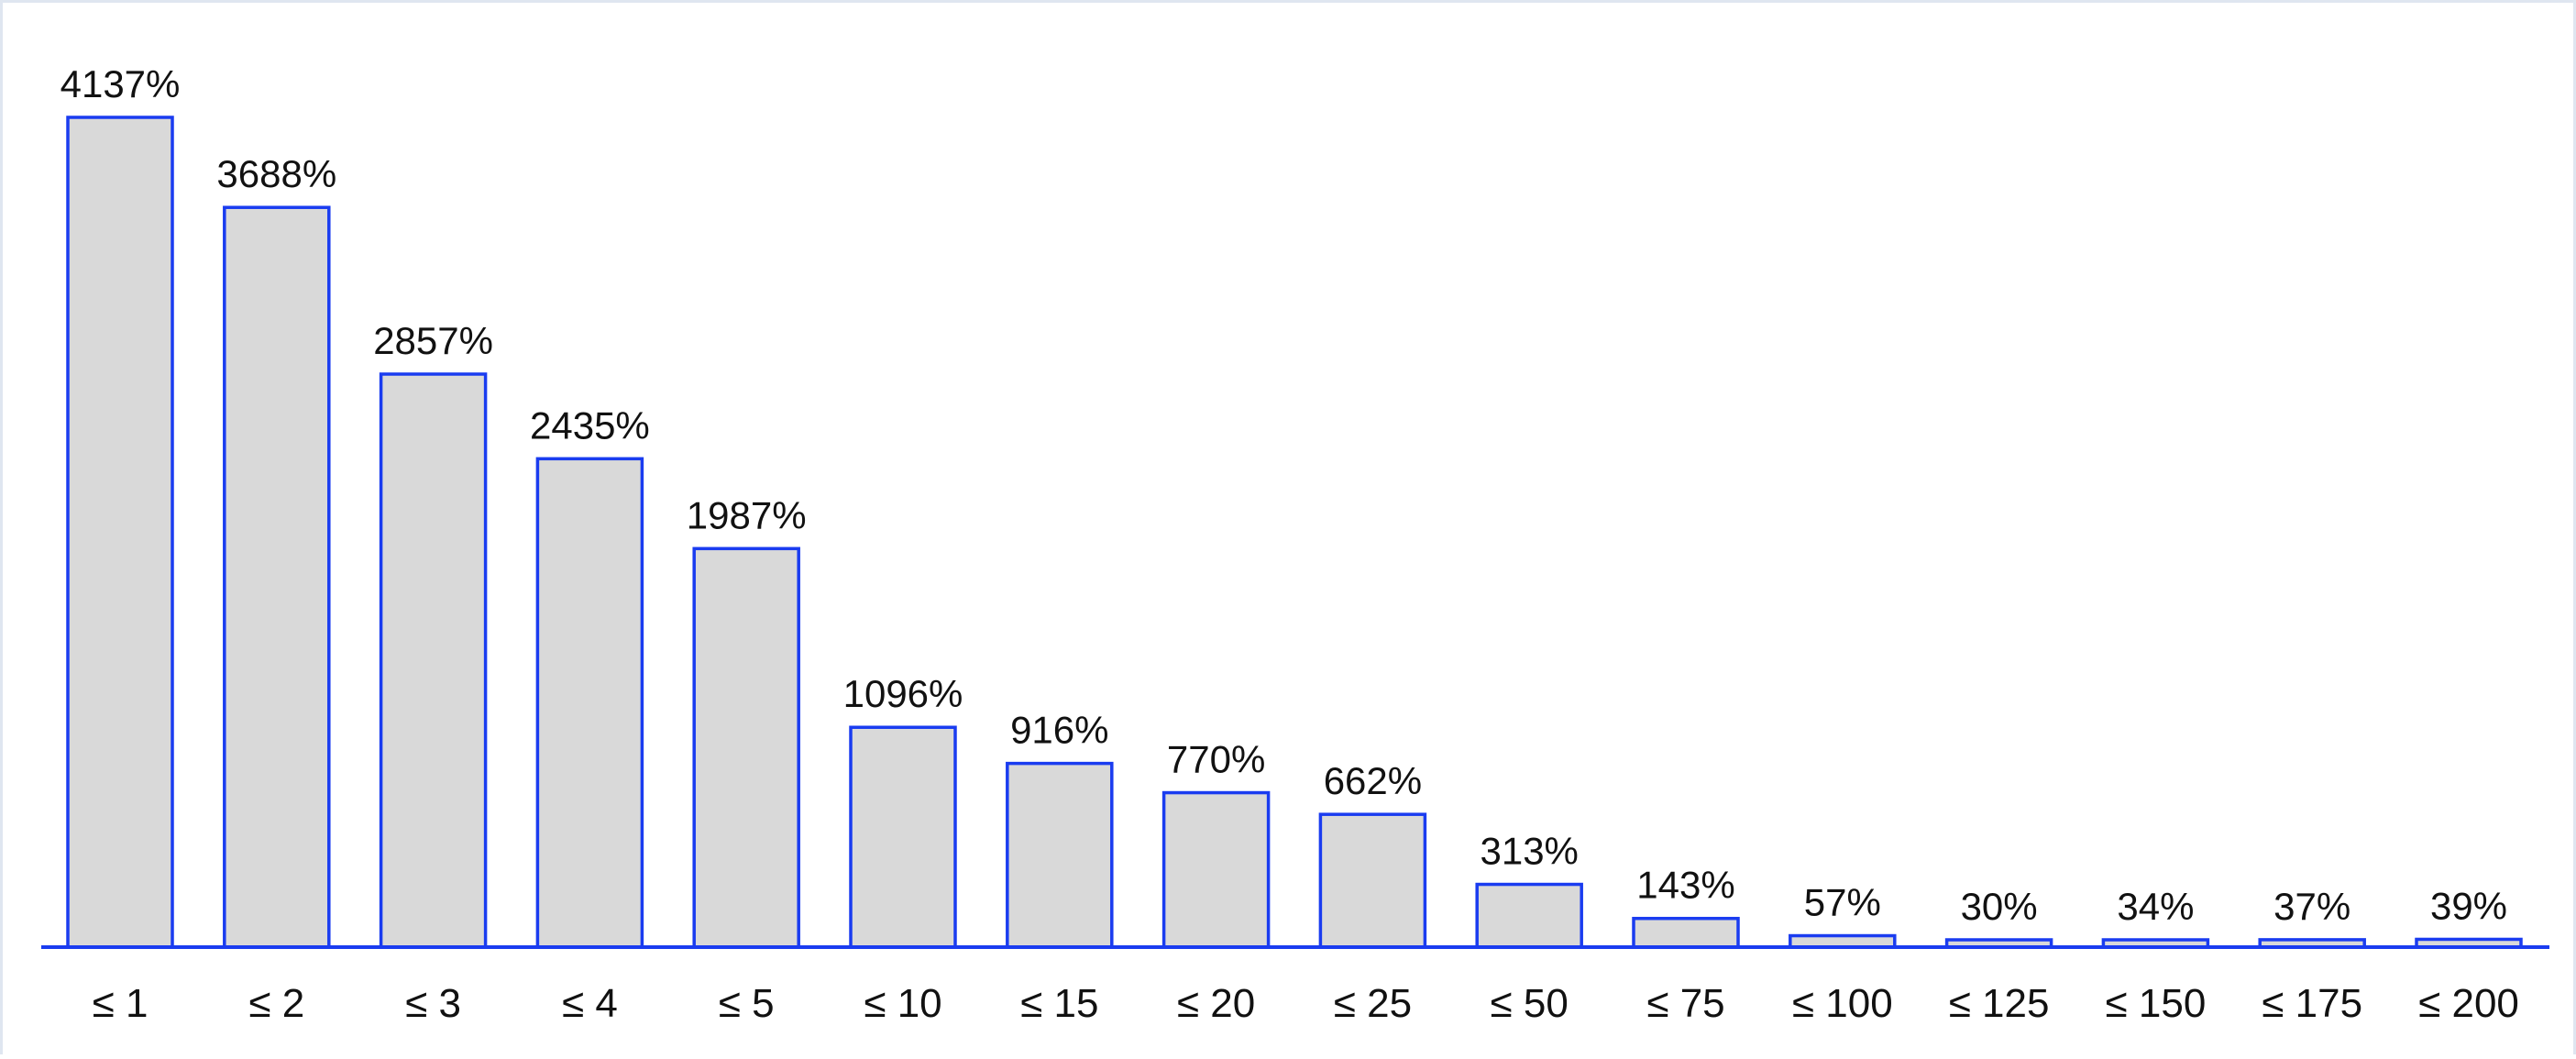  What do you see at coordinates (747, 514) in the screenshot?
I see `bar-value-label: 1987%` at bounding box center [747, 514].